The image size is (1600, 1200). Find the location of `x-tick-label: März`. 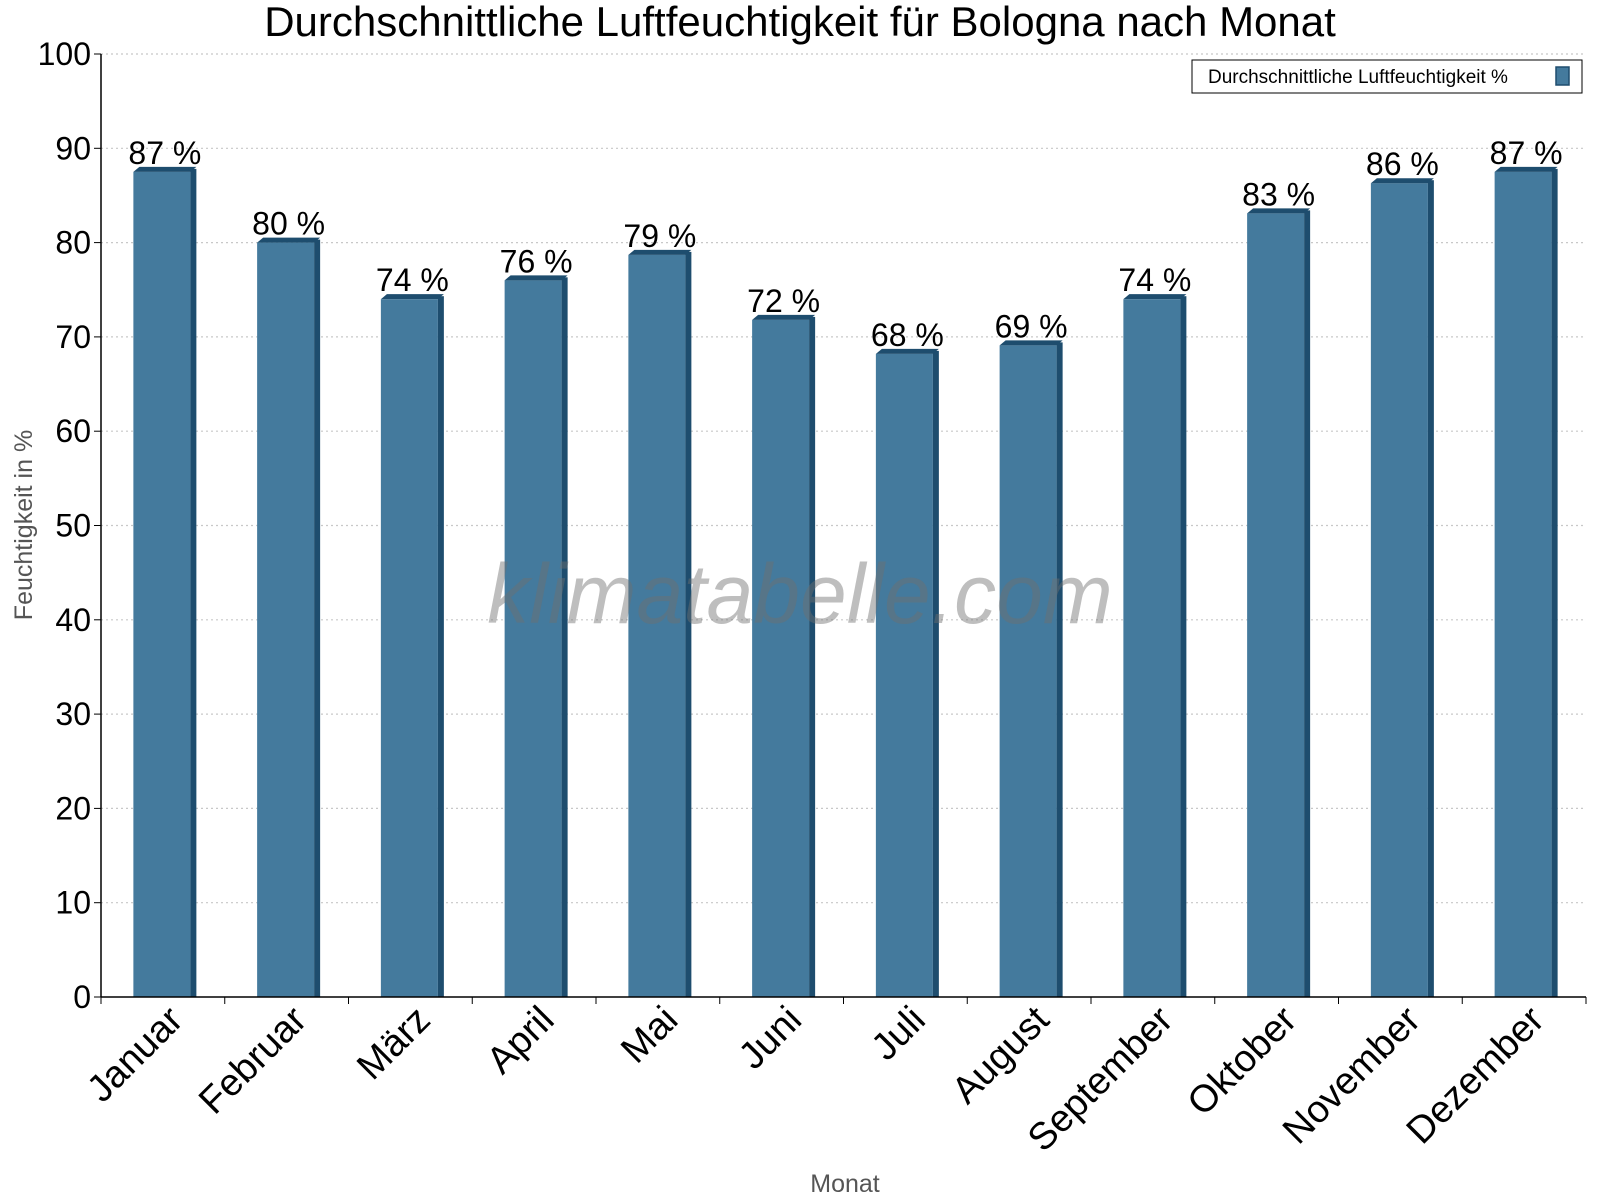

x-tick-label: März is located at coordinates (393, 1043).